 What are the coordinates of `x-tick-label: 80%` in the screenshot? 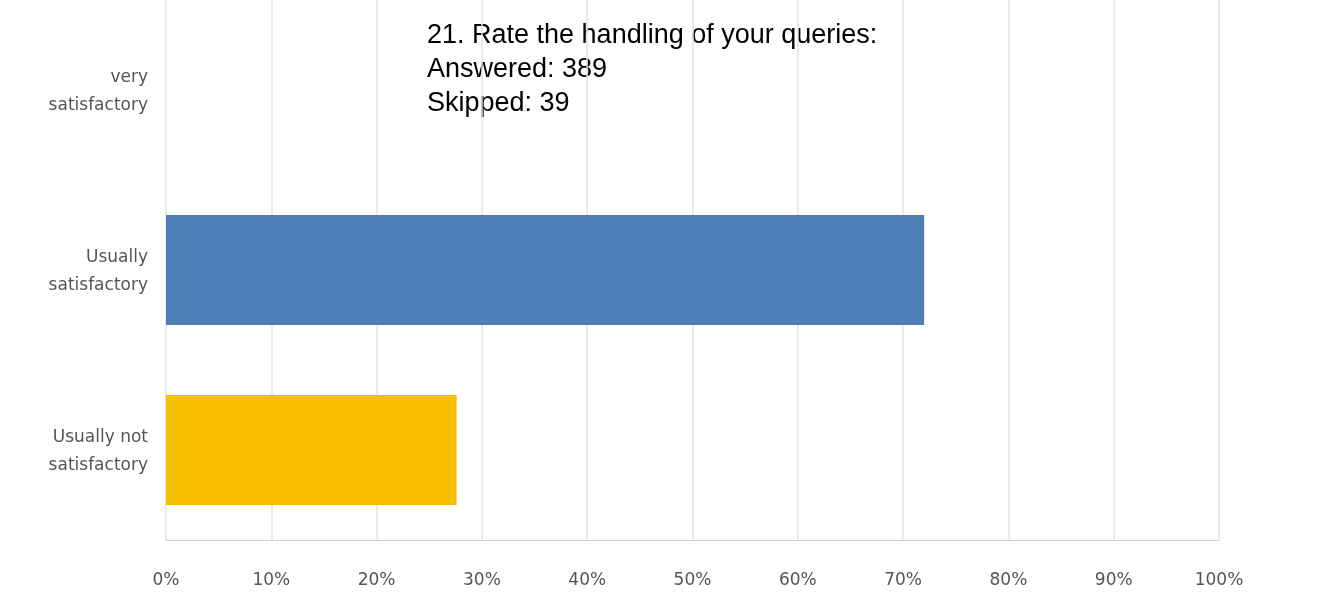 It's located at (1008, 578).